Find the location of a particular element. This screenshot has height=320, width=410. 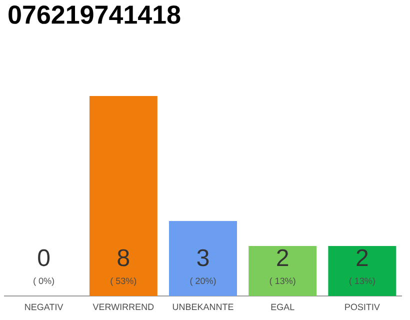

annotation: ( 53%) is located at coordinates (123, 281).